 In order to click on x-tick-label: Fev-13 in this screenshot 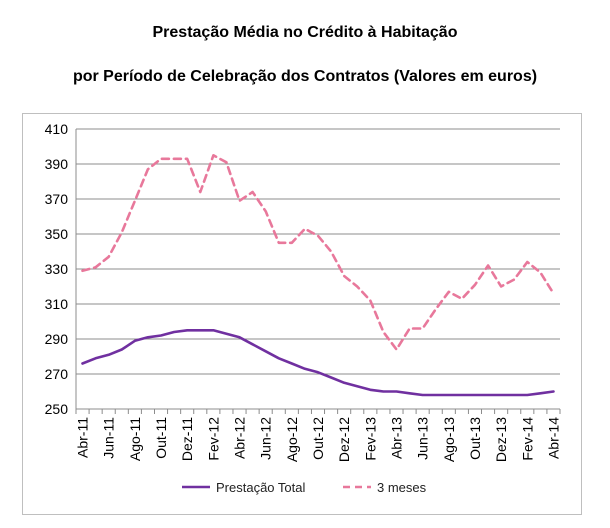, I will do `click(370, 439)`.